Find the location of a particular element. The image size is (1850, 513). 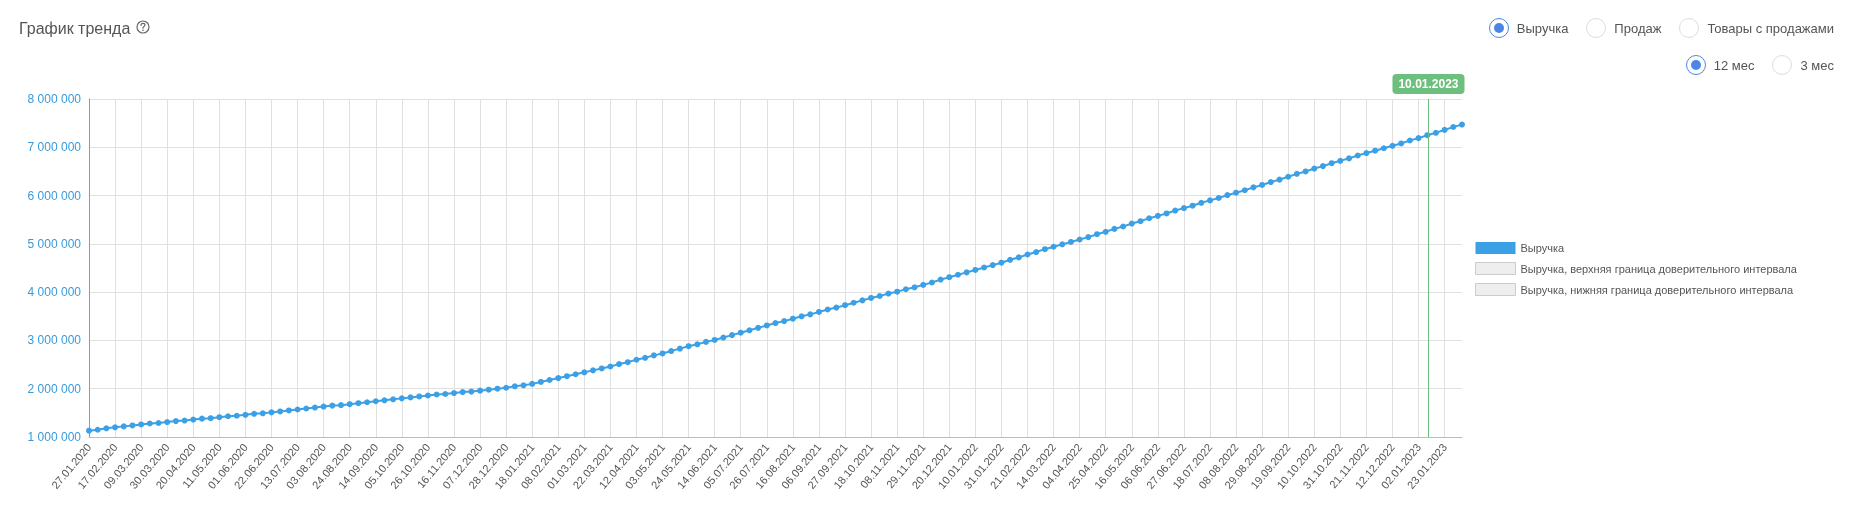

y-tick-label: 8 000 000 is located at coordinates (54, 99).